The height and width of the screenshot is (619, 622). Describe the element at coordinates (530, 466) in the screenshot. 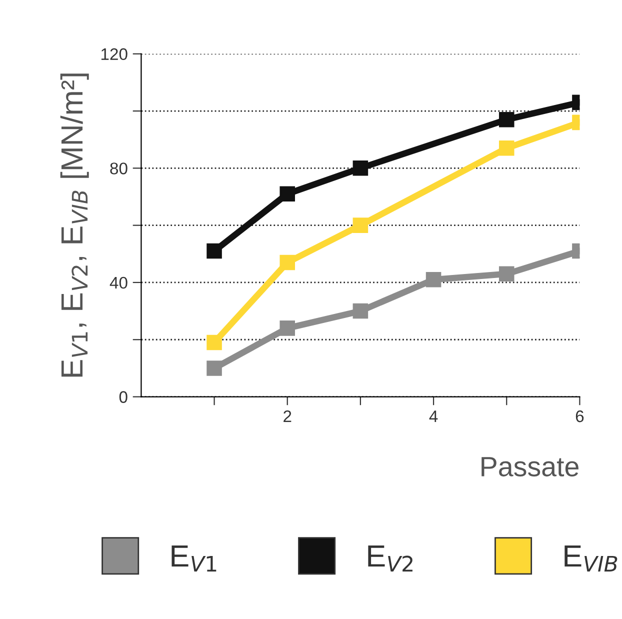

I see `x-axis-title: Passate` at that location.